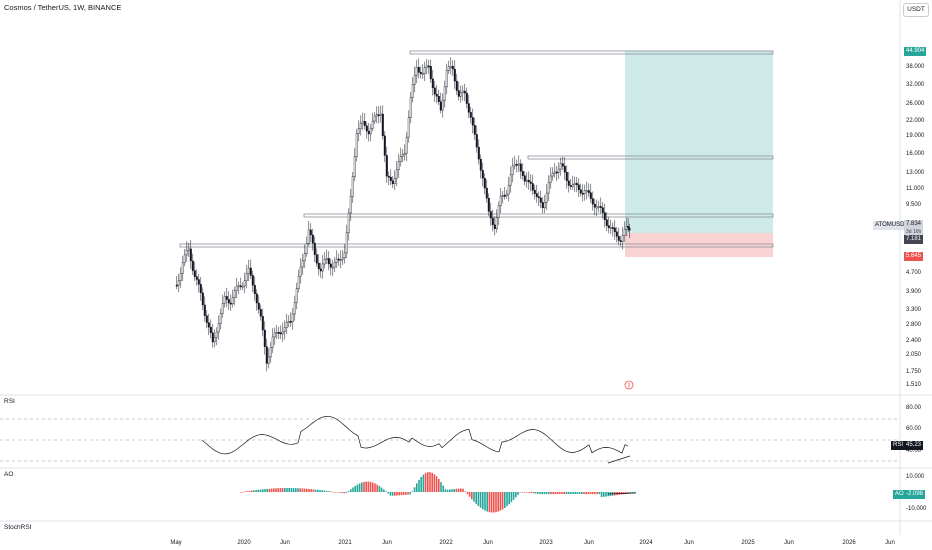 Image resolution: width=932 pixels, height=550 pixels. Describe the element at coordinates (914, 292) in the screenshot. I see `price-axis-label: 3.900` at that location.